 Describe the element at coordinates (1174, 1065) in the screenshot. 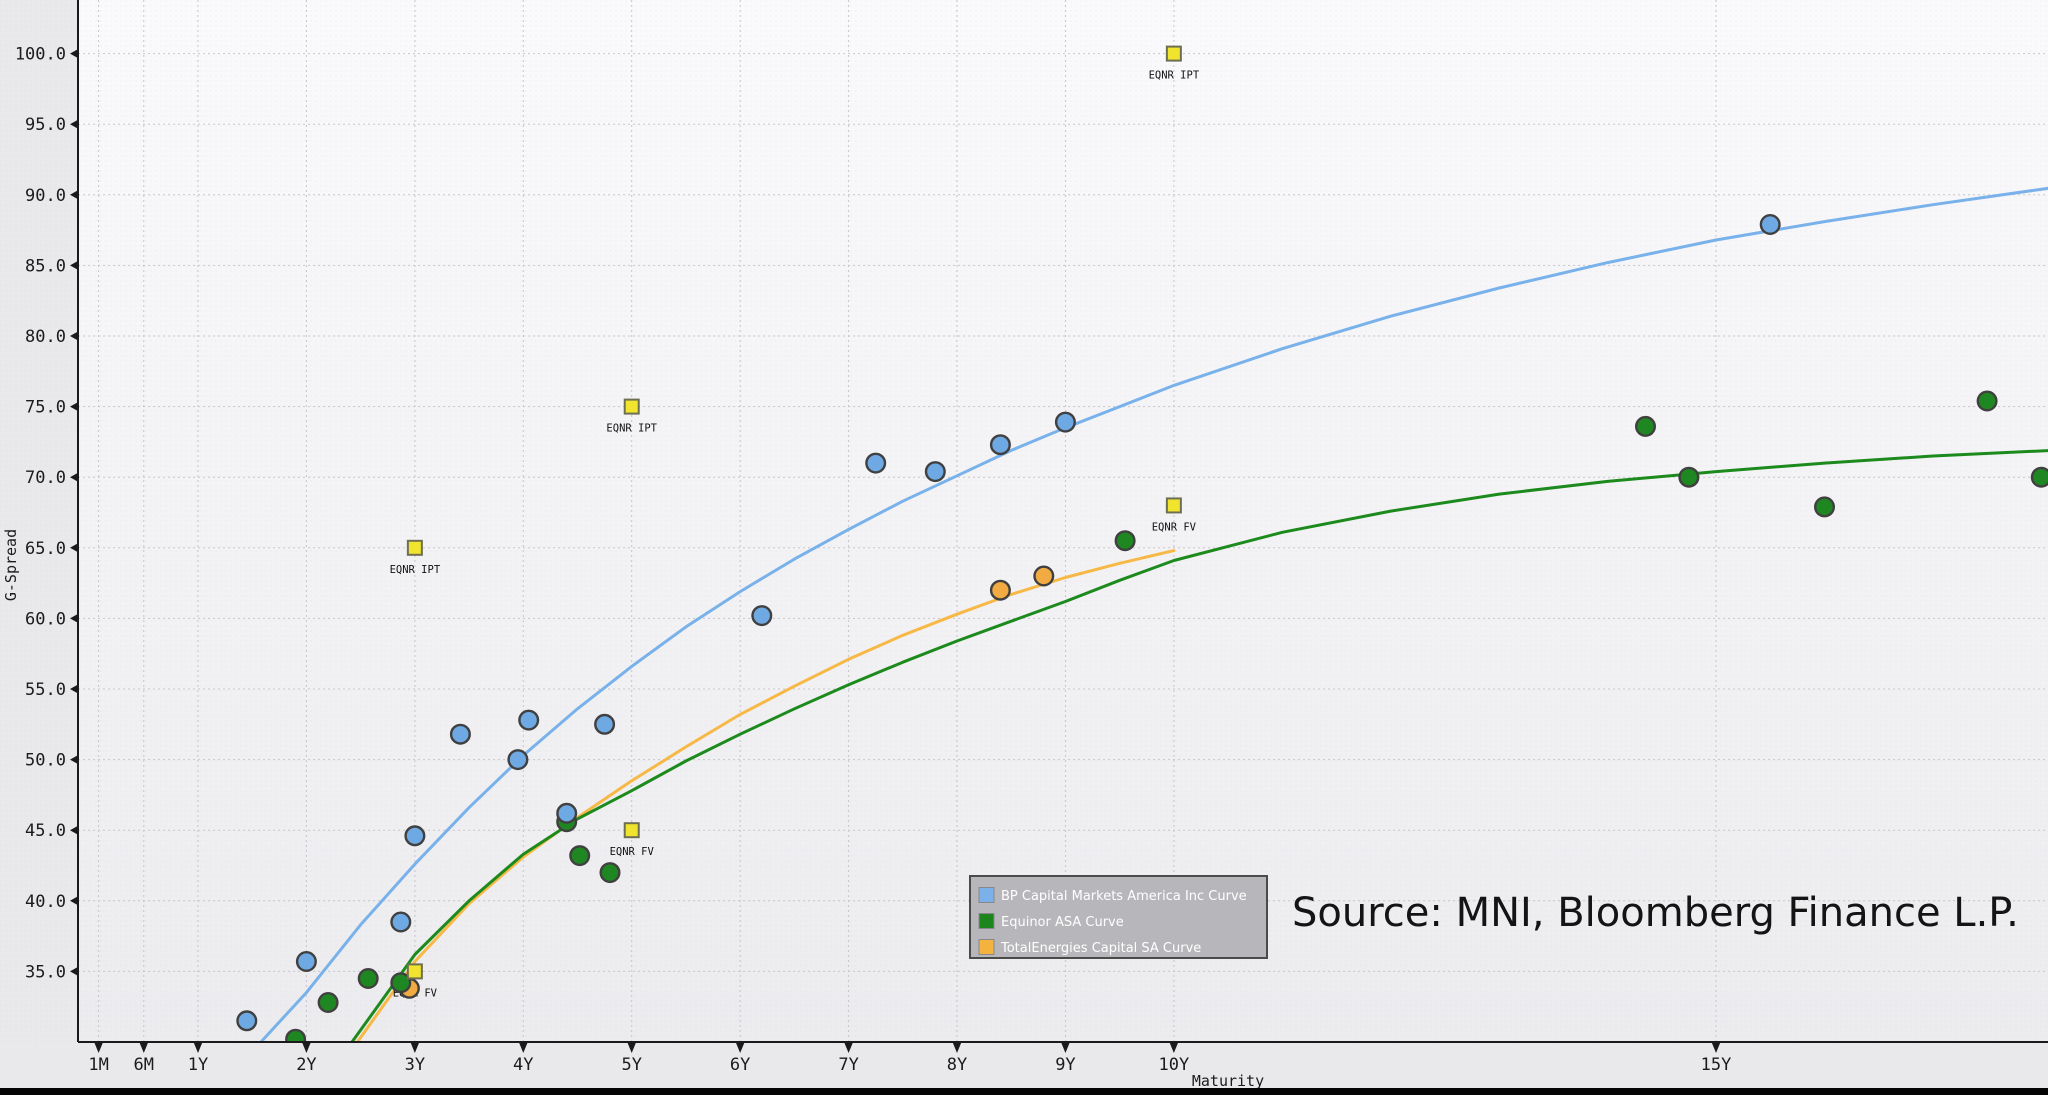

I see `x-tick-label-10Y: 10Y` at that location.